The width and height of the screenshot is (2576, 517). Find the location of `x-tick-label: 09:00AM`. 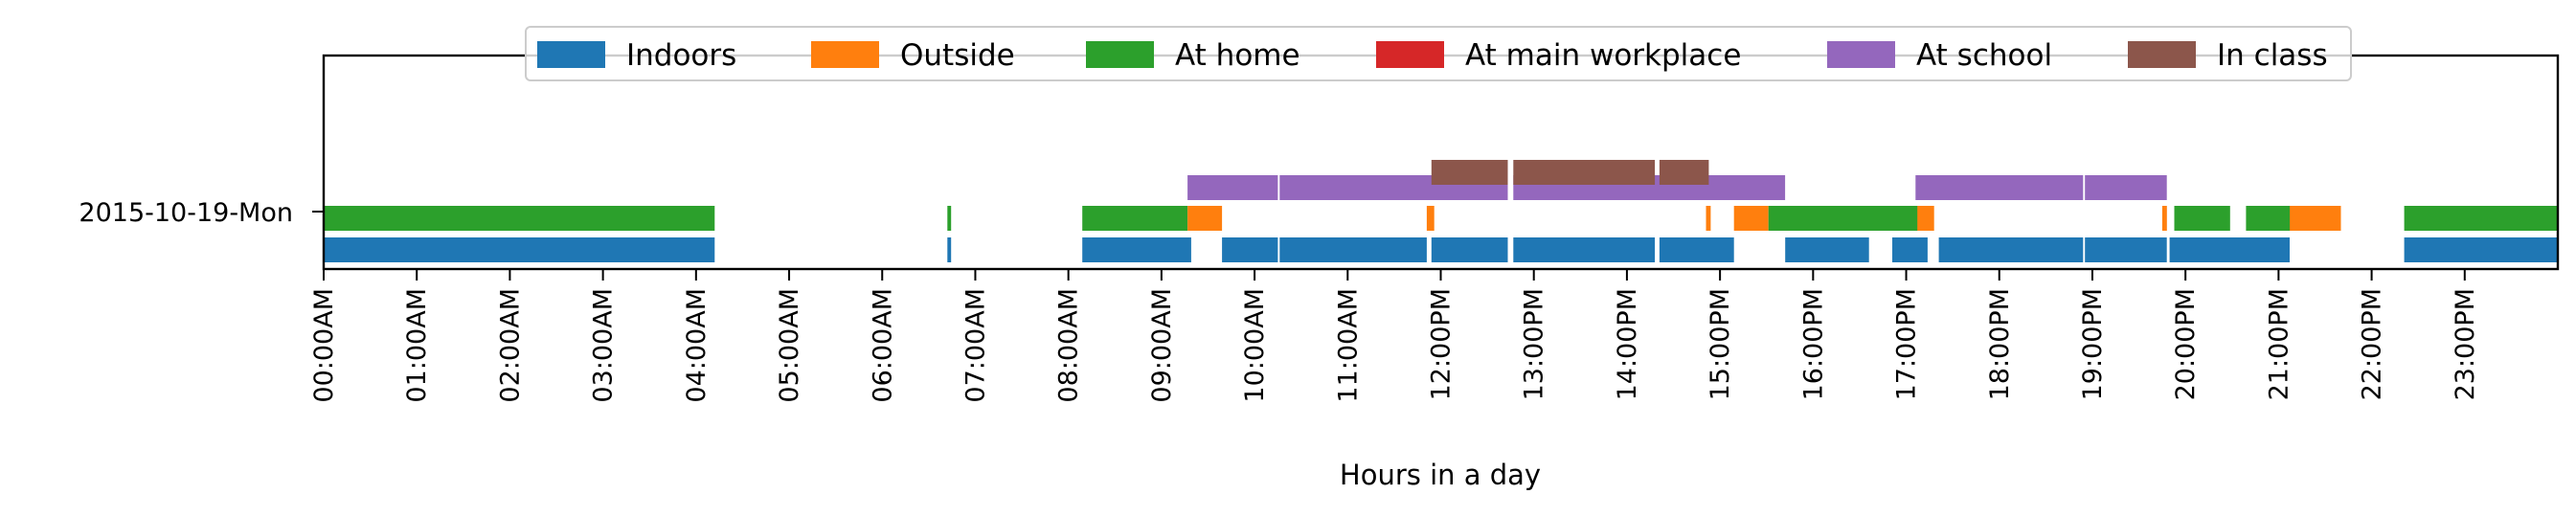

x-tick-label: 09:00AM is located at coordinates (1162, 345).